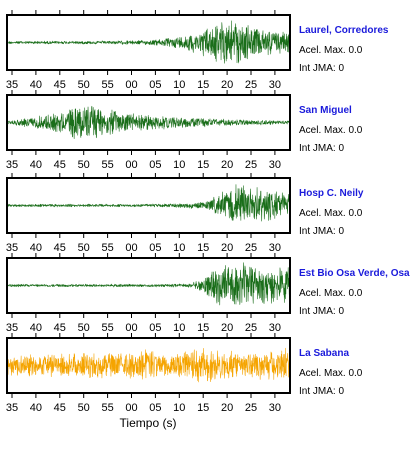  I want to click on station-name: San Miguel, so click(325, 110).